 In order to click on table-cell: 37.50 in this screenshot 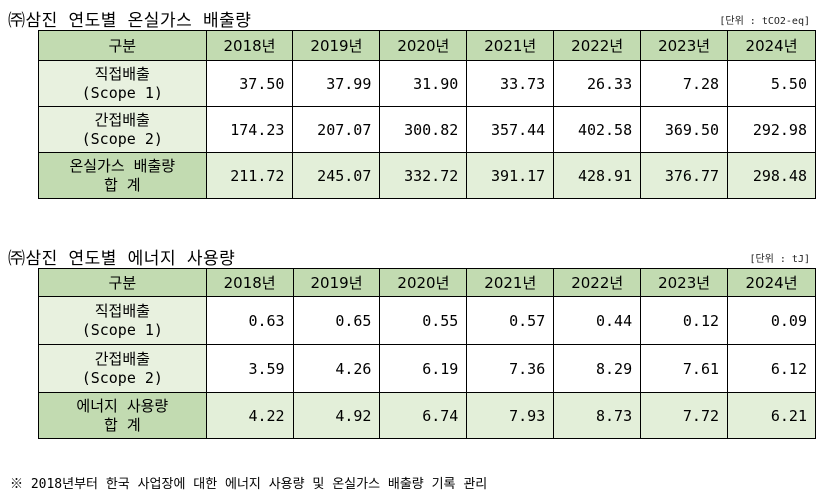, I will do `click(249, 83)`.